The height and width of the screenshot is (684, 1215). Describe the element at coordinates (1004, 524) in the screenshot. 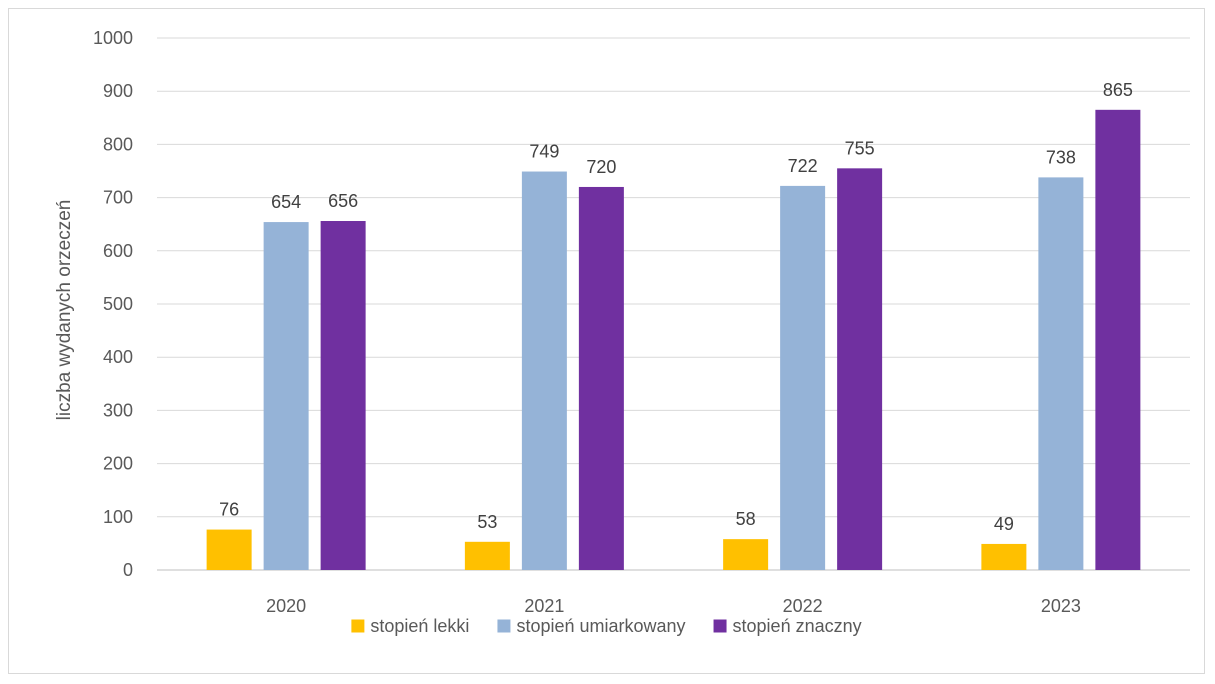

I see `data-label: 49` at that location.